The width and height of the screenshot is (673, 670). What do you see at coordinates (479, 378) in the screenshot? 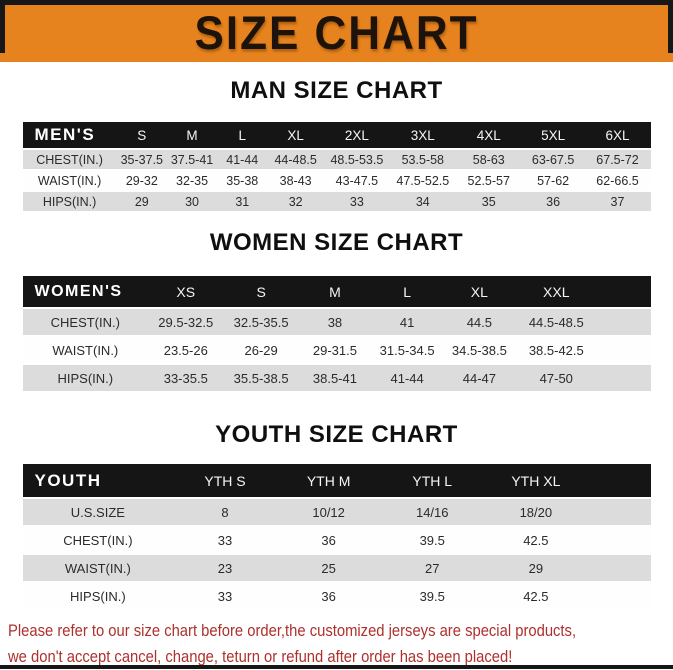
I see `size-value: 44-47` at bounding box center [479, 378].